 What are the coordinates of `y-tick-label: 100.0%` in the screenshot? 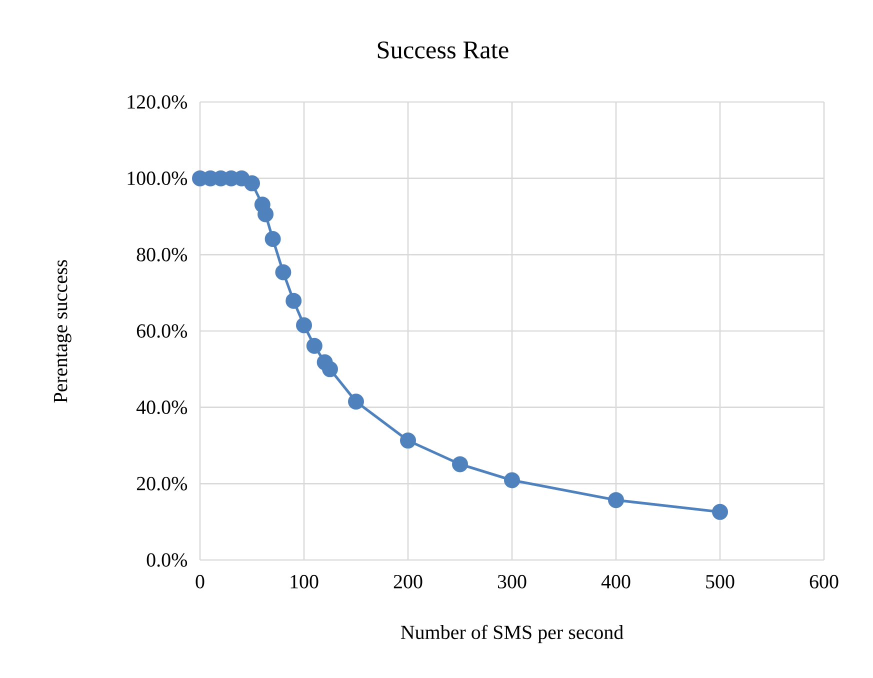 It's located at (158, 179).